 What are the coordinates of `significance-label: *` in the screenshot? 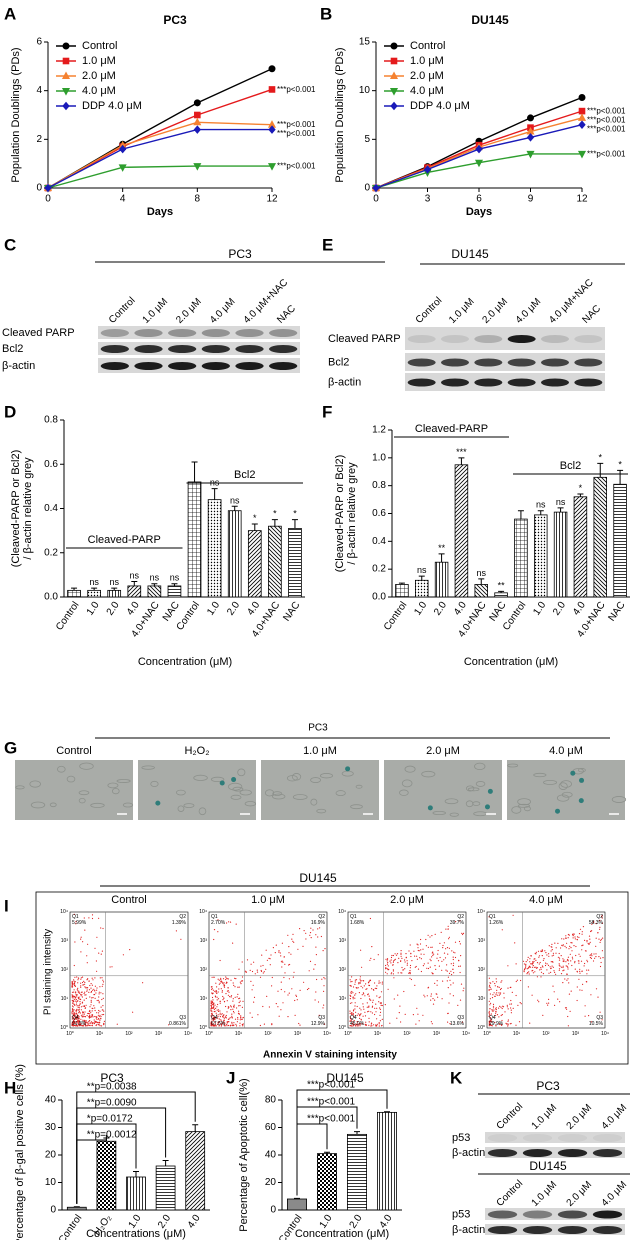 It's located at (620, 464).